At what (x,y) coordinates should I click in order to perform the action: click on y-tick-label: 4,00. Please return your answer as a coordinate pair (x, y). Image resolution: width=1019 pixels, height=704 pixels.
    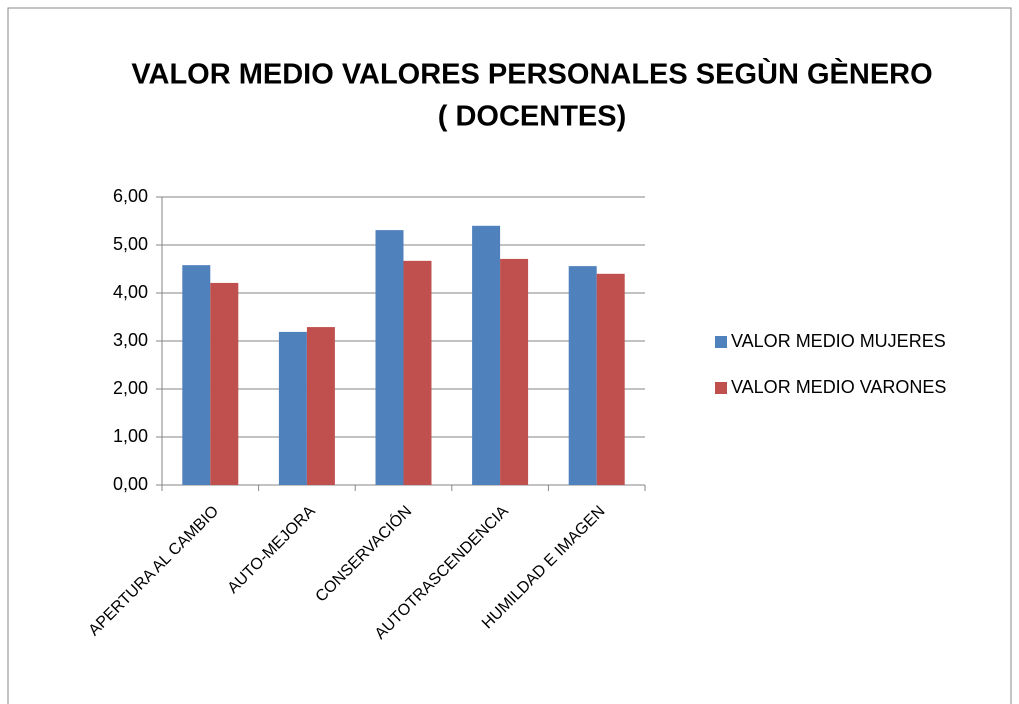
    Looking at the image, I should click on (130, 292).